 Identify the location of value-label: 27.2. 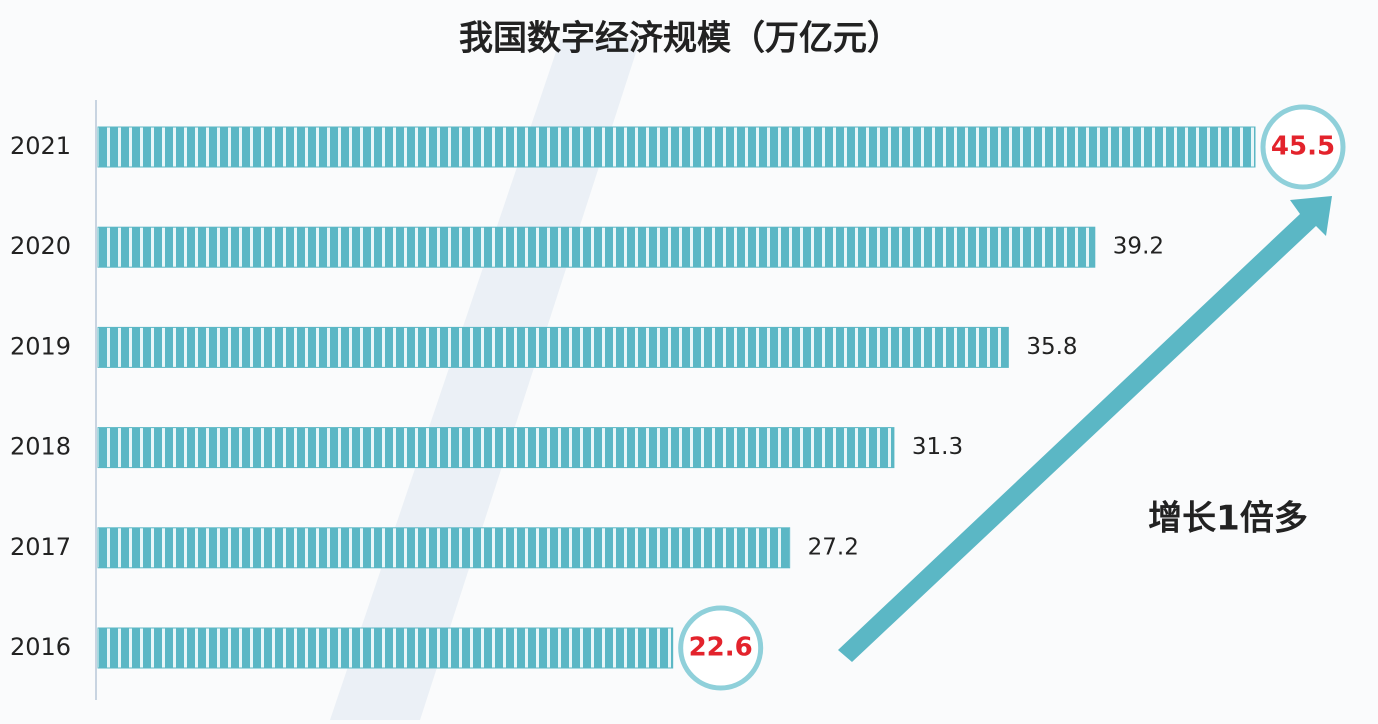
(833, 547).